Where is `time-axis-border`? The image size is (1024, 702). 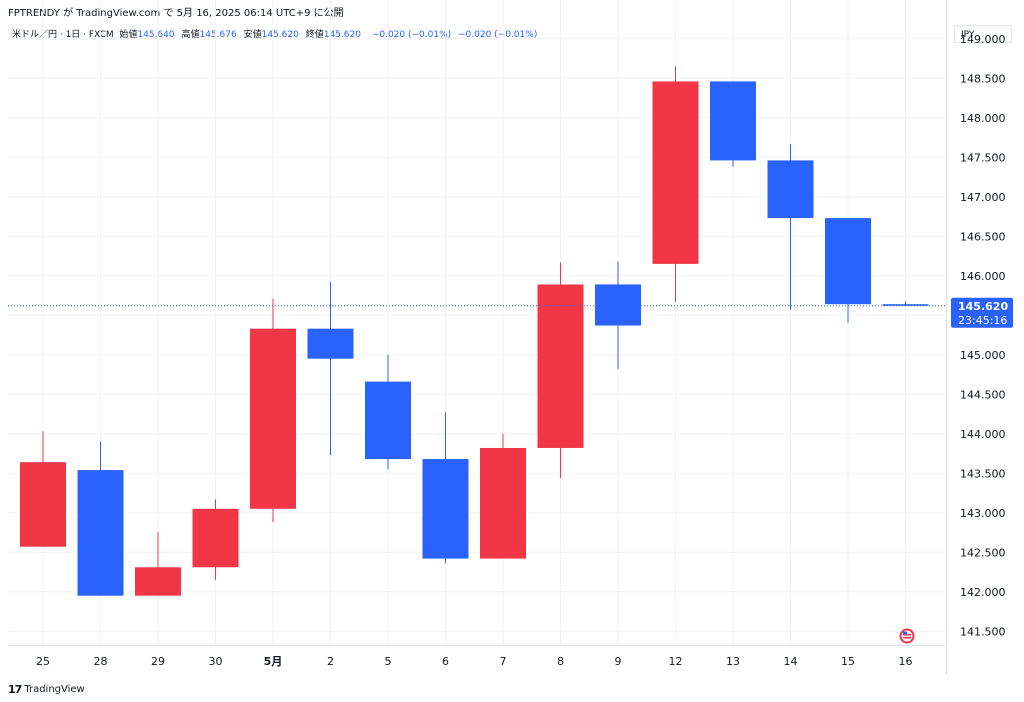
time-axis-border is located at coordinates (477, 645).